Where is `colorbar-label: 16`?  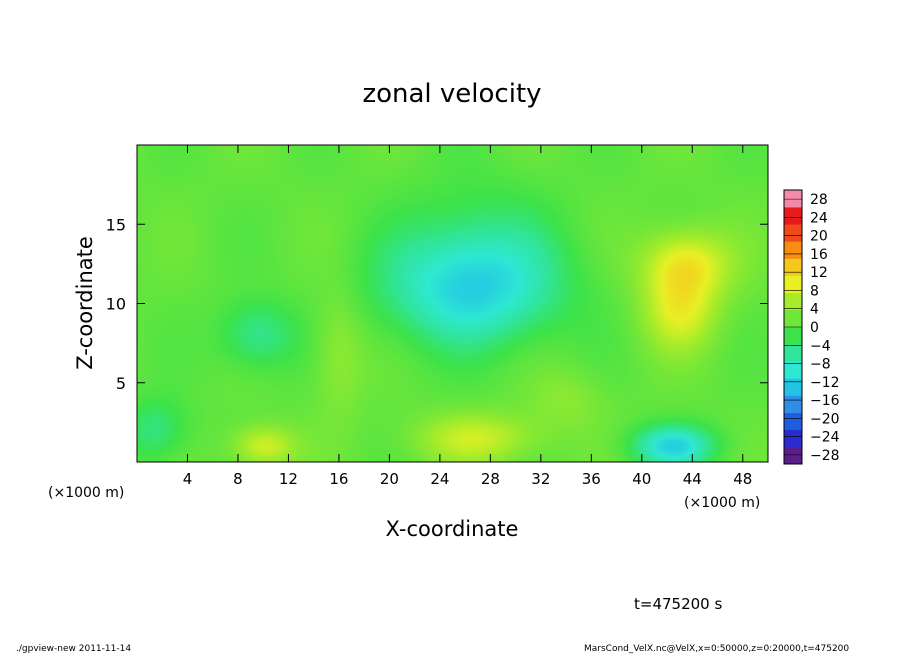 colorbar-label: 16 is located at coordinates (819, 255).